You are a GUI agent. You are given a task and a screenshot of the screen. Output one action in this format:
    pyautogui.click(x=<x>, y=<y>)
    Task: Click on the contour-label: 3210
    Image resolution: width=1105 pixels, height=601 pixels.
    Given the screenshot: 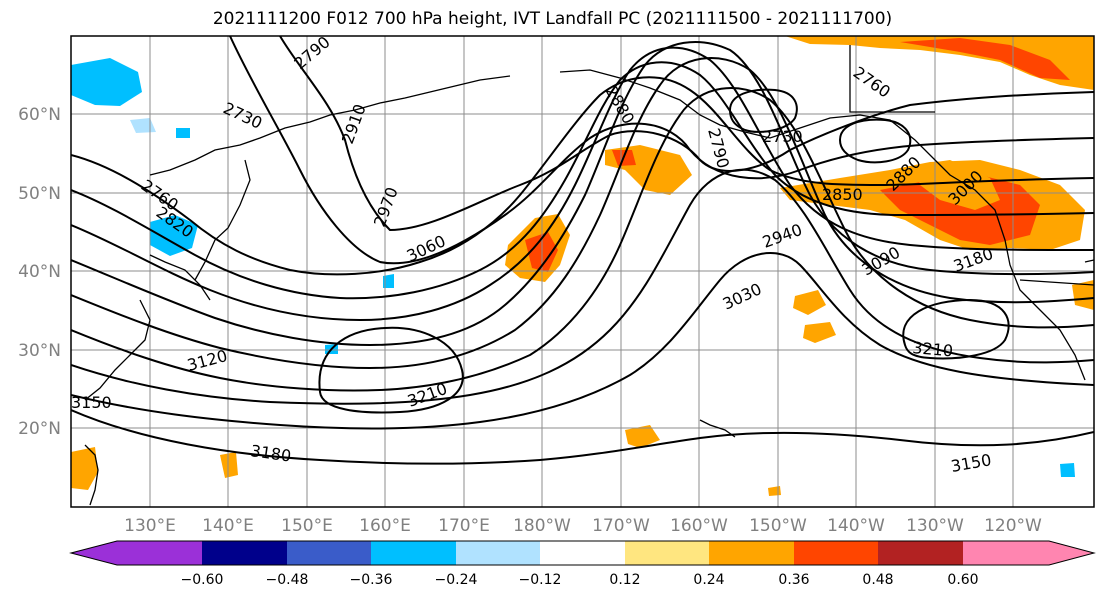 What is the action you would take?
    pyautogui.click(x=933, y=349)
    